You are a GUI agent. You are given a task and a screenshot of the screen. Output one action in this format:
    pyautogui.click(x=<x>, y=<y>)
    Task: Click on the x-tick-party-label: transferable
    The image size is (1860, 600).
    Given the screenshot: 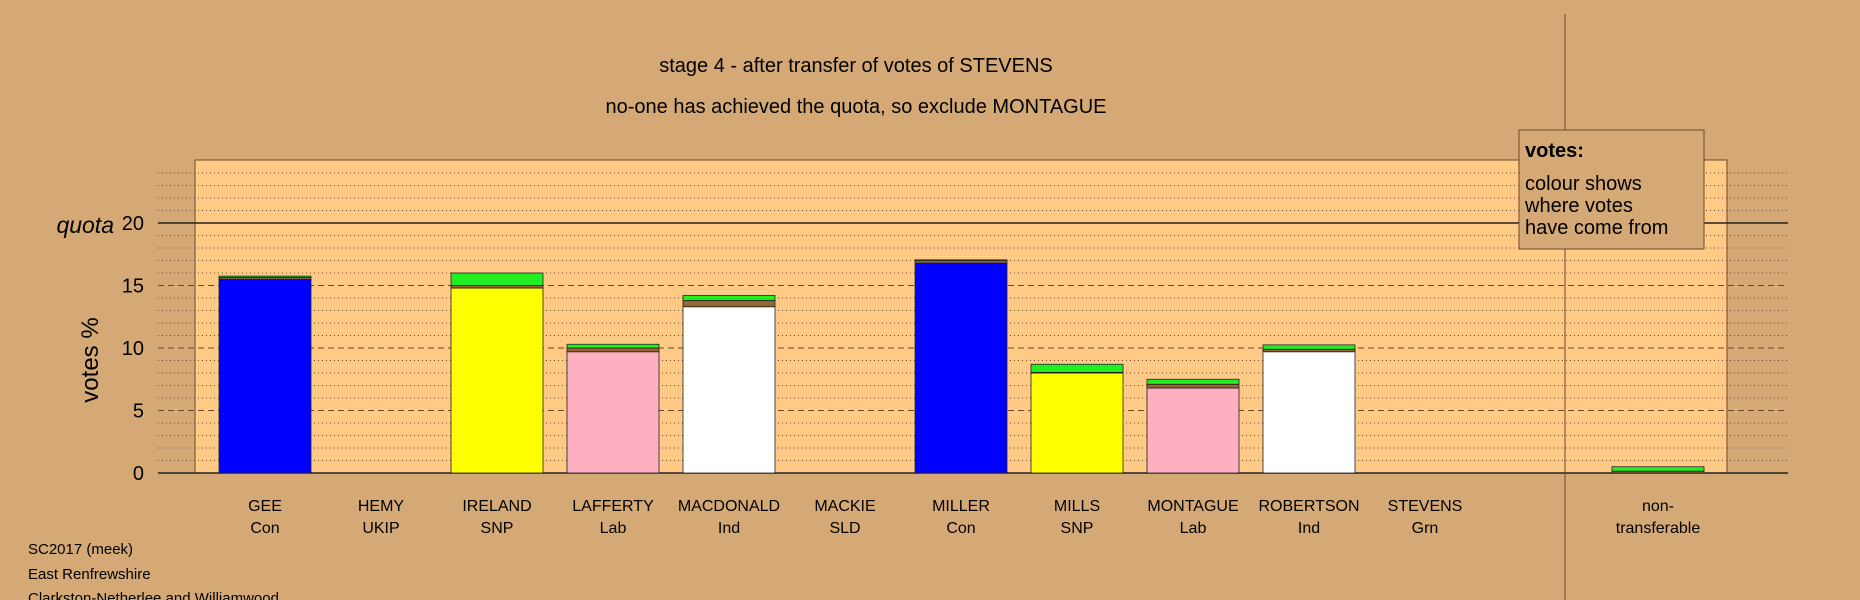 What is the action you would take?
    pyautogui.click(x=1658, y=528)
    